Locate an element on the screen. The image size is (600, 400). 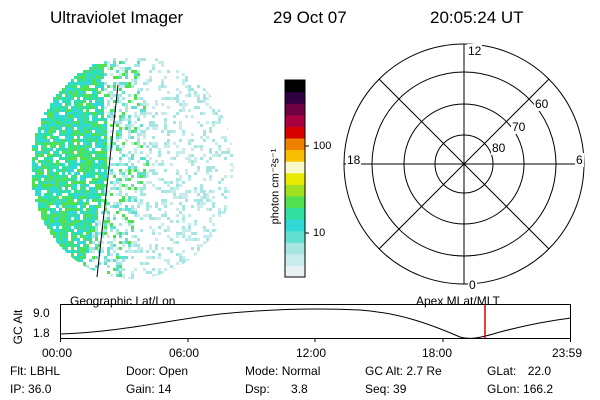
colorbar-unit-label: photon cm⁻²s⁻¹ is located at coordinates (275, 186).